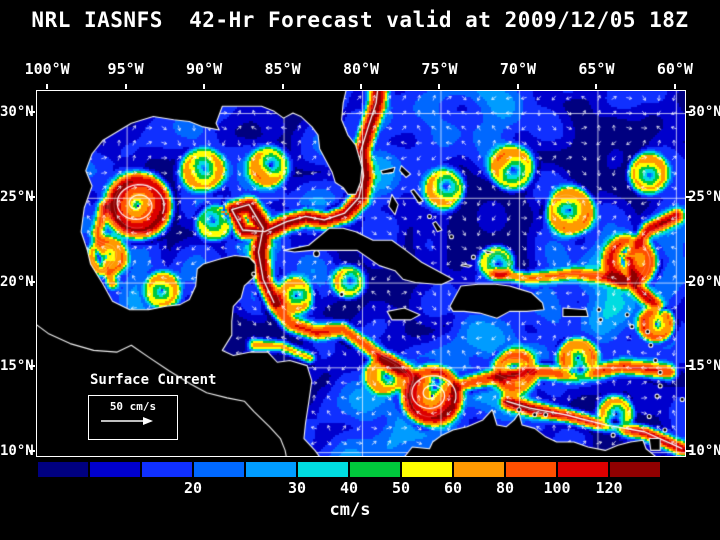 The height and width of the screenshot is (540, 720). Describe the element at coordinates (17, 451) in the screenshot. I see `lat-tick-label-left: 10°N` at that location.